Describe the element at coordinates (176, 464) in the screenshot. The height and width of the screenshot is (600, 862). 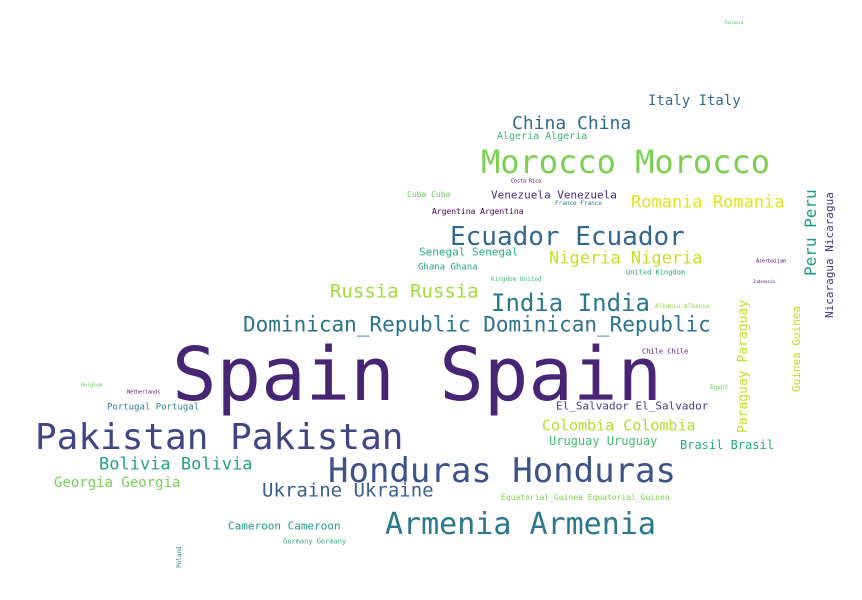
I see `word-bolivia: Bolivia Bolivia` at that location.